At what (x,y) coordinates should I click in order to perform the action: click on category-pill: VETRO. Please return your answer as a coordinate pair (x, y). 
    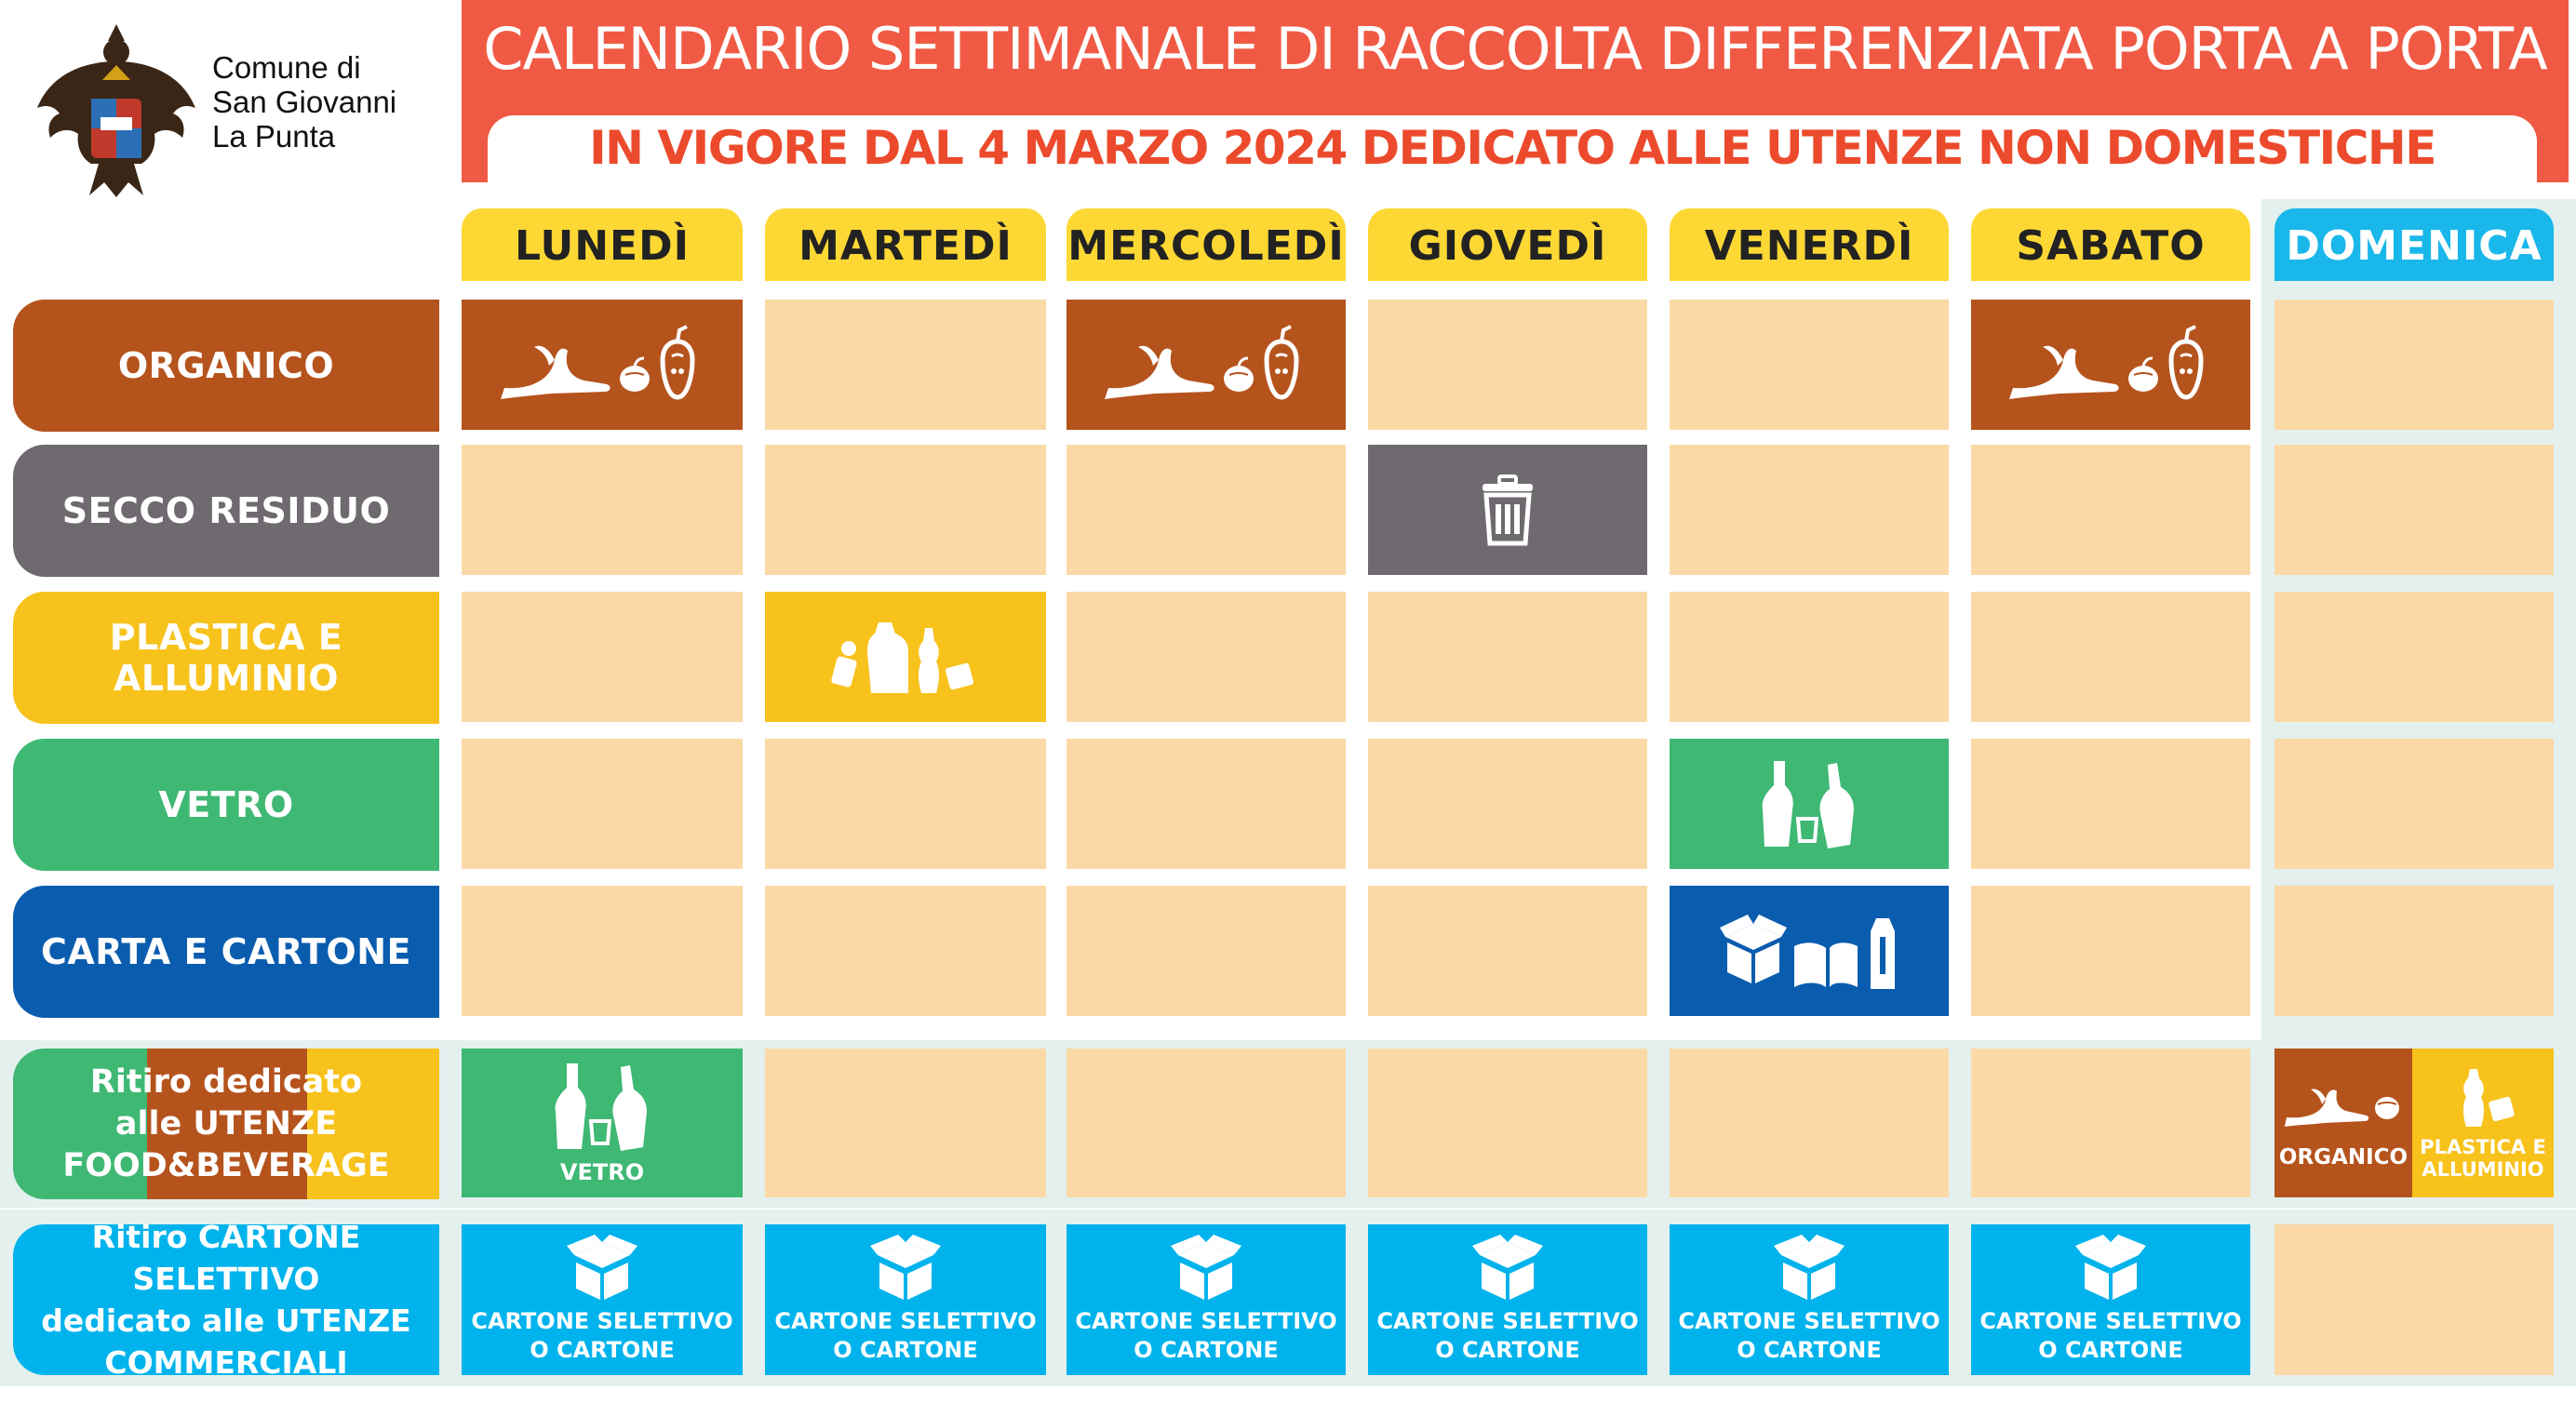
    Looking at the image, I should click on (226, 805).